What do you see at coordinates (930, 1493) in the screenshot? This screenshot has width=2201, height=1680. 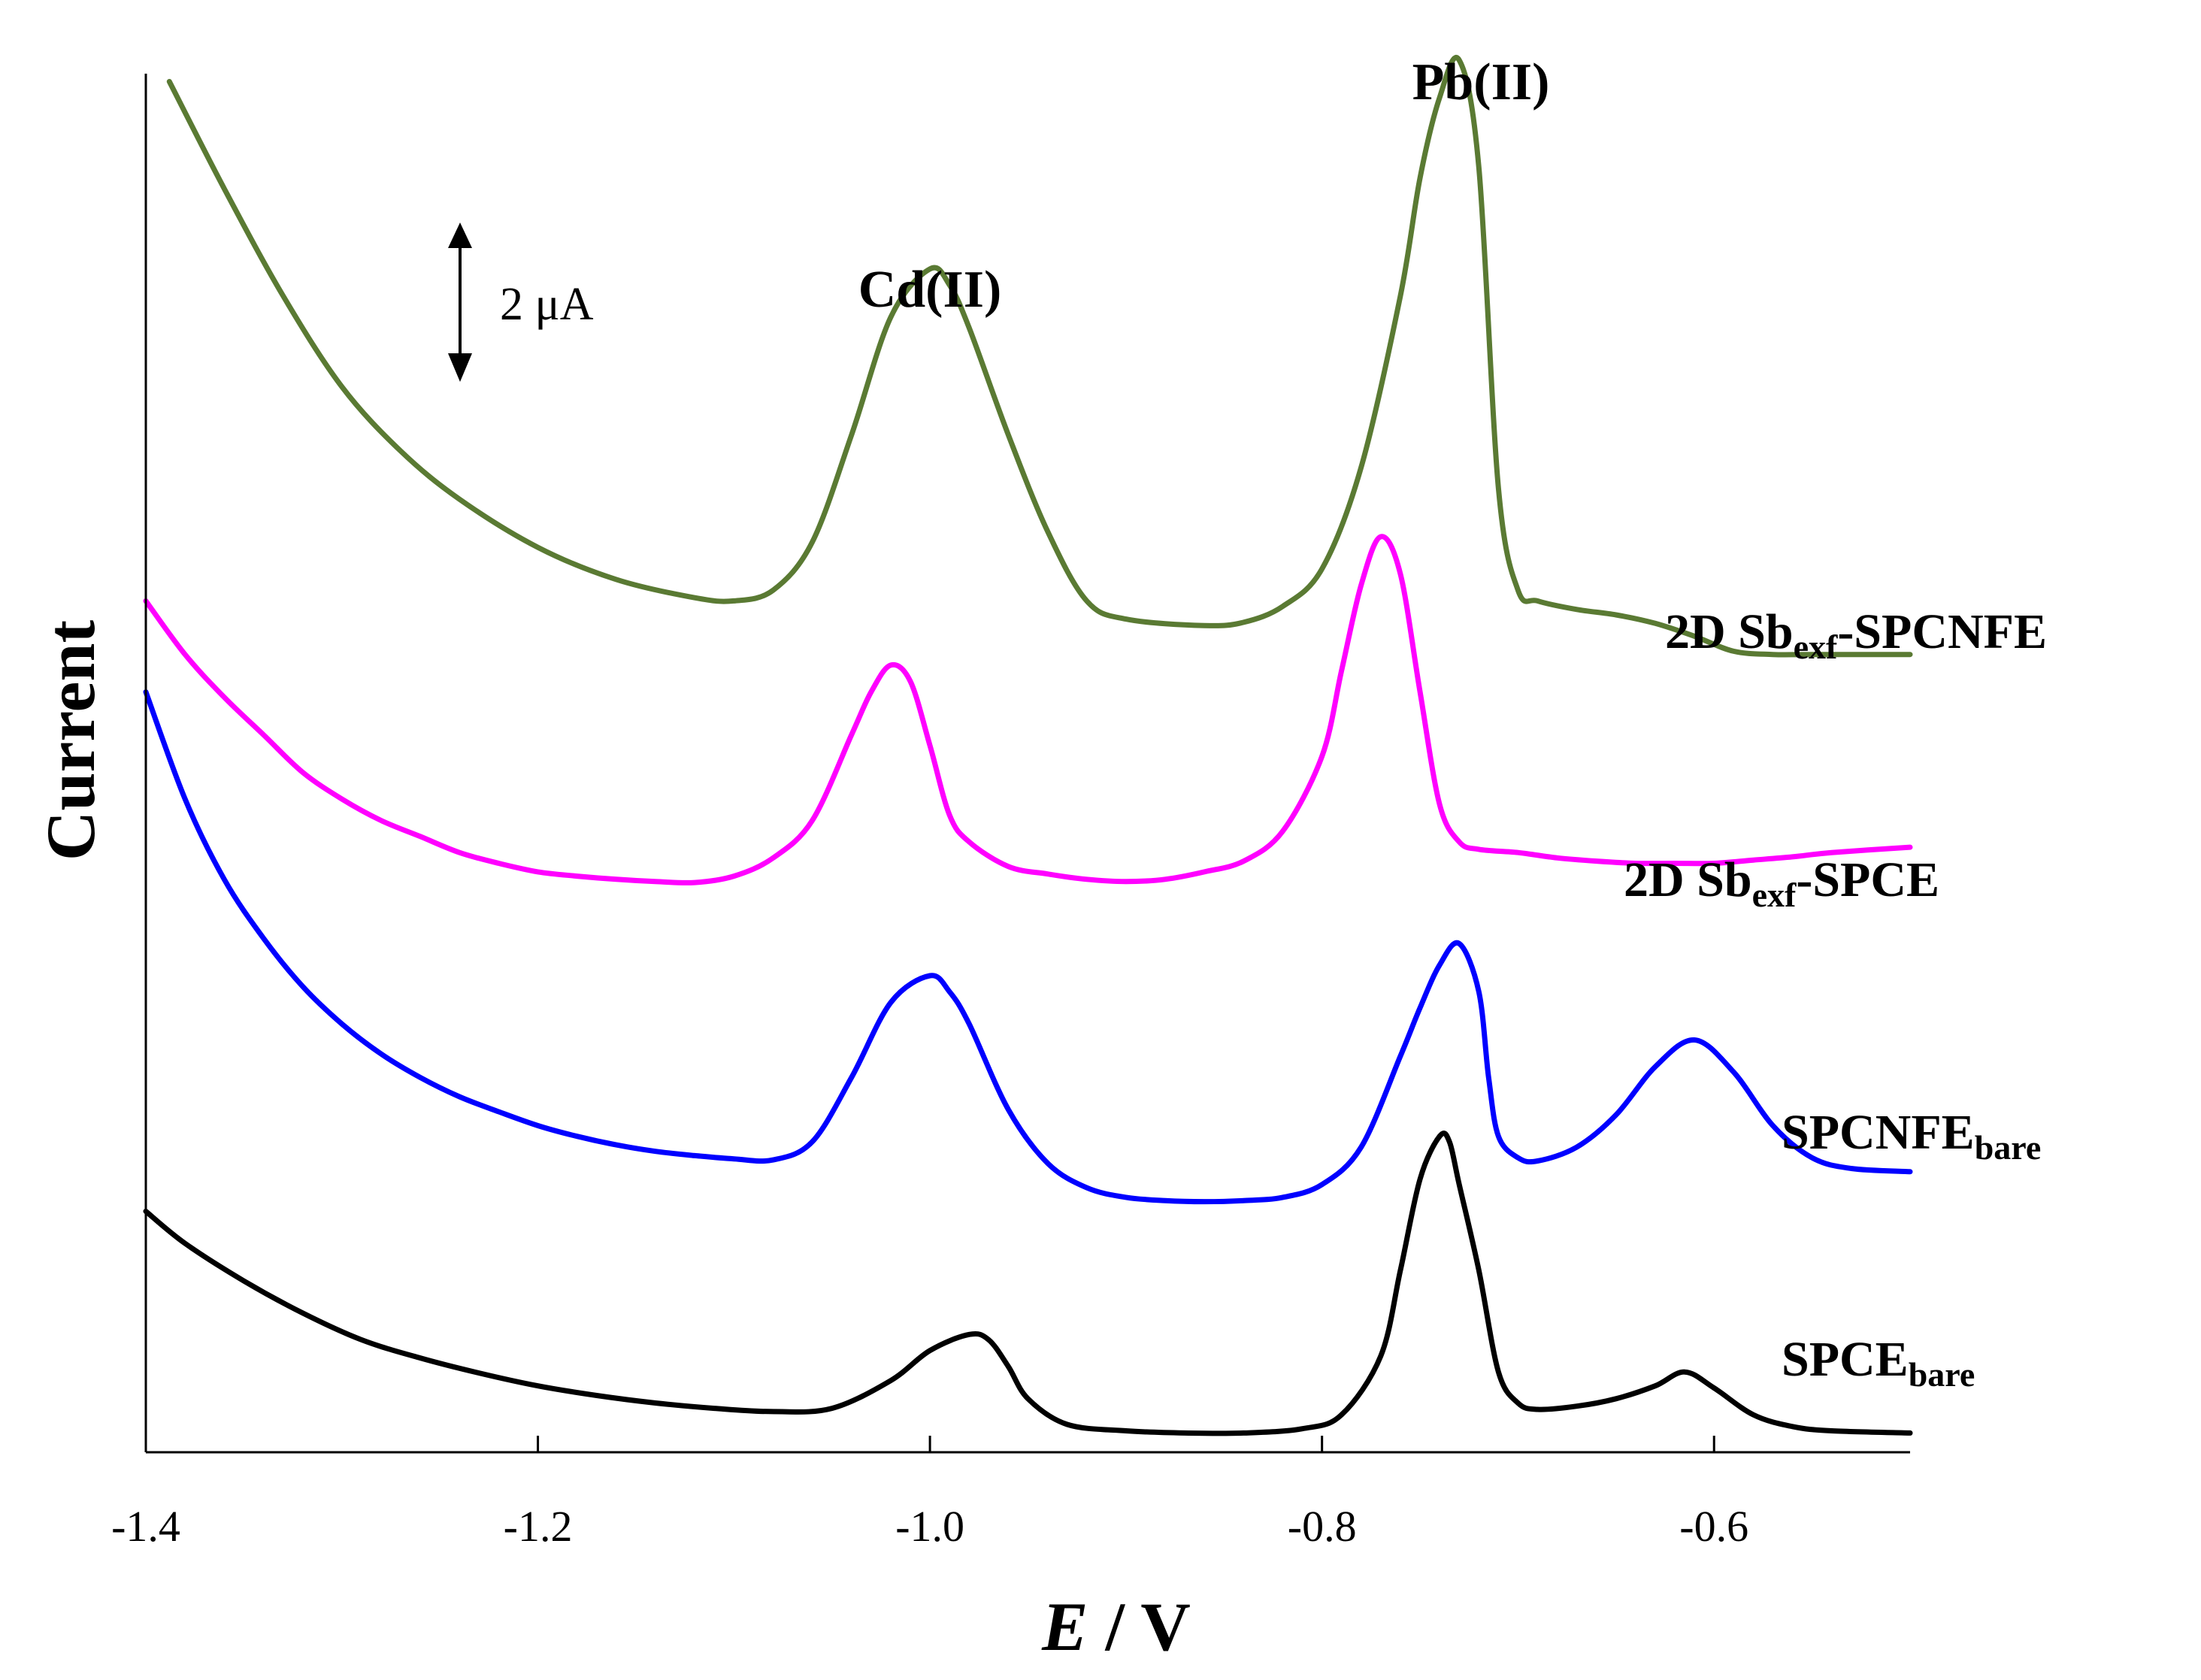 I see `x-ticks: -1.4 -1.2 -1.0 -0.8 -0.6` at bounding box center [930, 1493].